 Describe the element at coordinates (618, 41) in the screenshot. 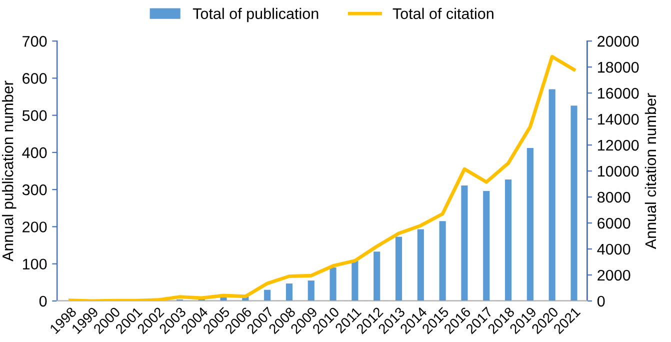

I see `y2-tick-label: 20000` at that location.